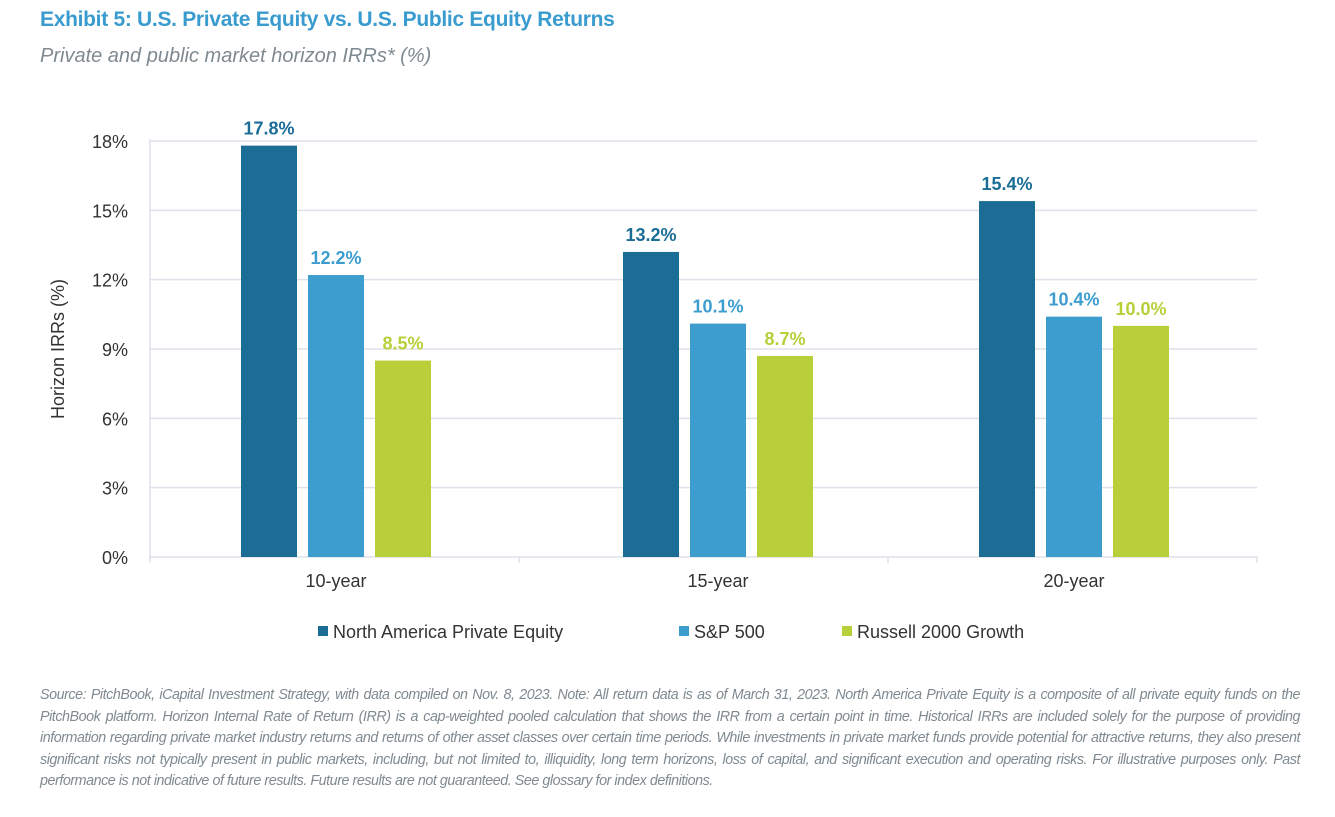  What do you see at coordinates (115, 350) in the screenshot?
I see `y-tick-label: 9%` at bounding box center [115, 350].